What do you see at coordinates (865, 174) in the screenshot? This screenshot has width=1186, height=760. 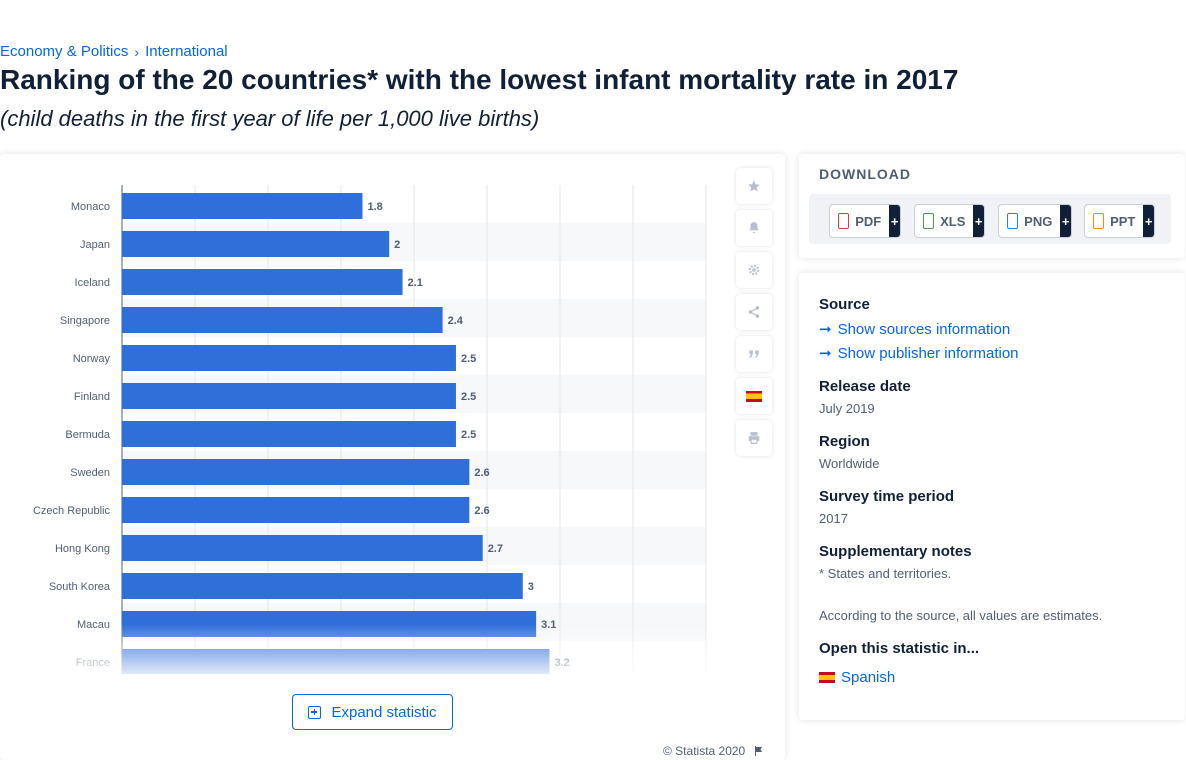 I see `download-title: DOWNLOAD` at bounding box center [865, 174].